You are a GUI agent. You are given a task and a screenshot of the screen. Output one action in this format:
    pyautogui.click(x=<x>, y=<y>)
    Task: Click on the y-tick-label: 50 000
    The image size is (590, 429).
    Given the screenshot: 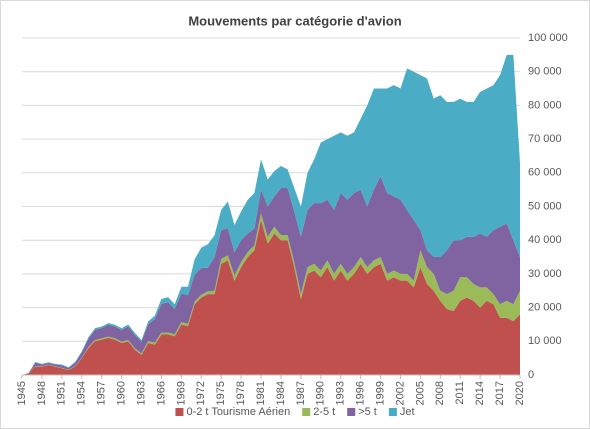 What is the action you would take?
    pyautogui.click(x=545, y=206)
    